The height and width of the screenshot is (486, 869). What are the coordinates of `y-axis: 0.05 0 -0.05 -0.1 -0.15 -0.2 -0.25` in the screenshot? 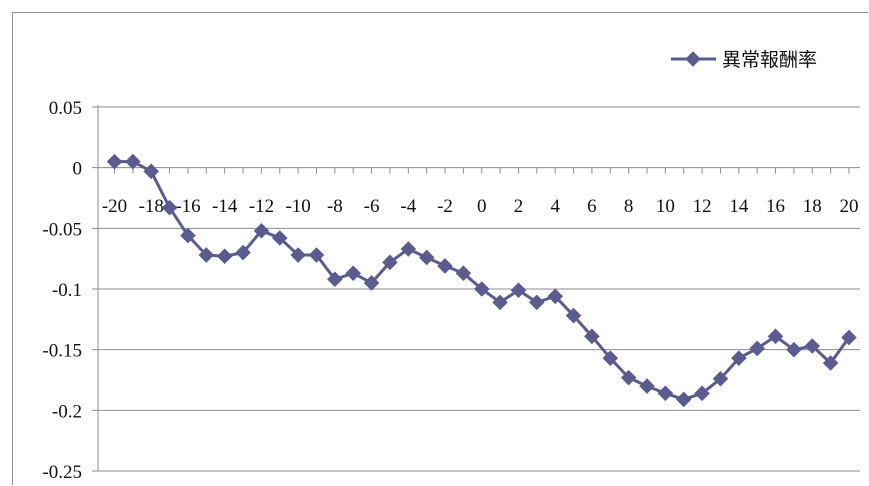 It's located at (70, 290).